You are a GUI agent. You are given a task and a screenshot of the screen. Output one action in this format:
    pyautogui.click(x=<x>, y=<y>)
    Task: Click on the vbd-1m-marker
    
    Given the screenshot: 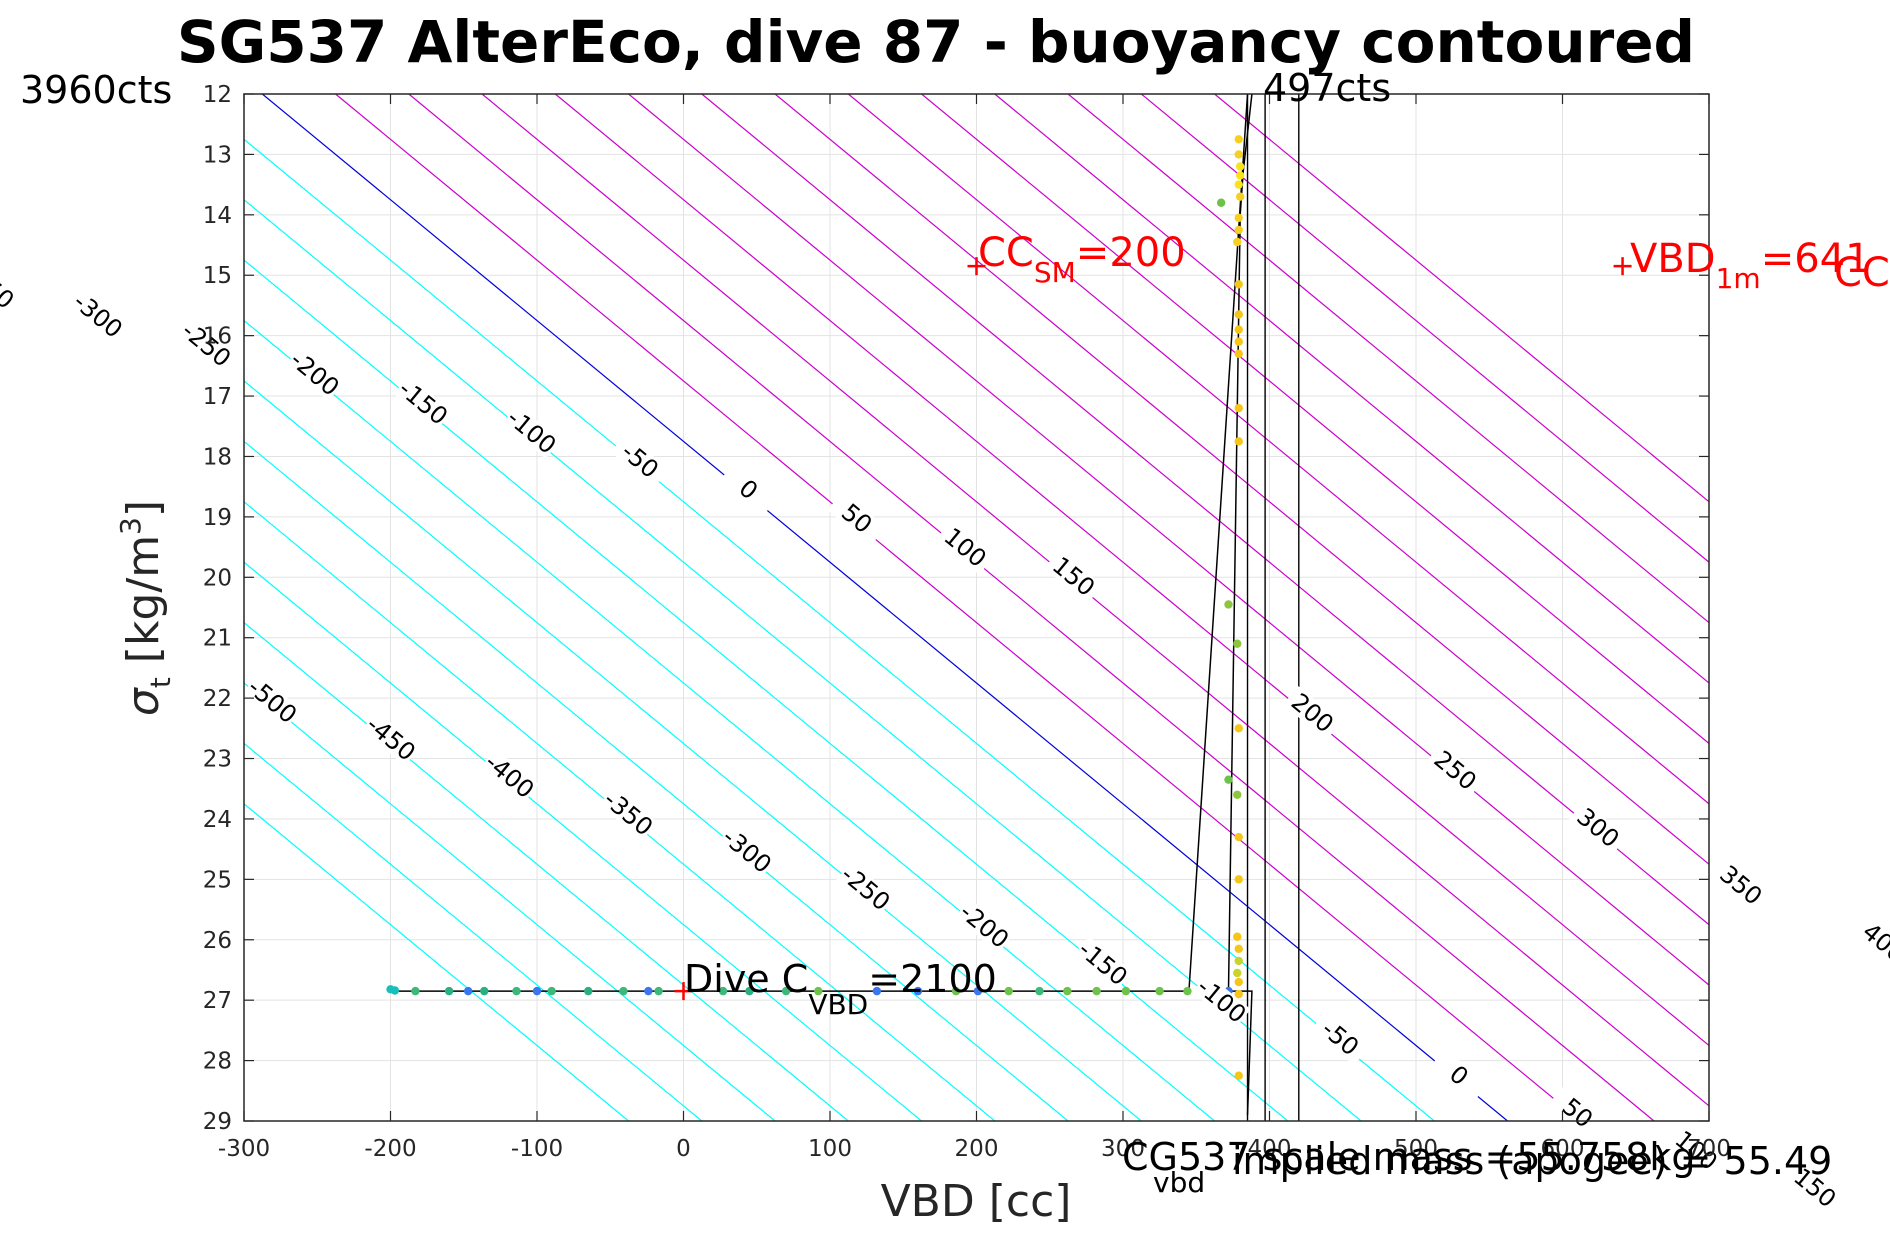 What is the action you would take?
    pyautogui.click(x=1622, y=266)
    